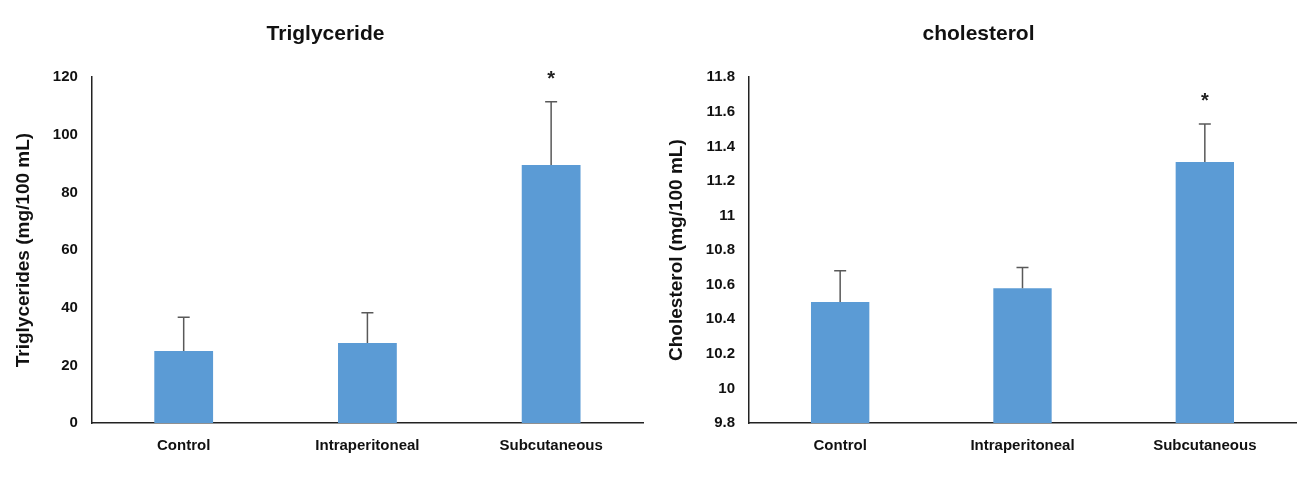 This screenshot has height=477, width=1314. Describe the element at coordinates (720, 352) in the screenshot. I see `y-tick-label: 10.2` at that location.